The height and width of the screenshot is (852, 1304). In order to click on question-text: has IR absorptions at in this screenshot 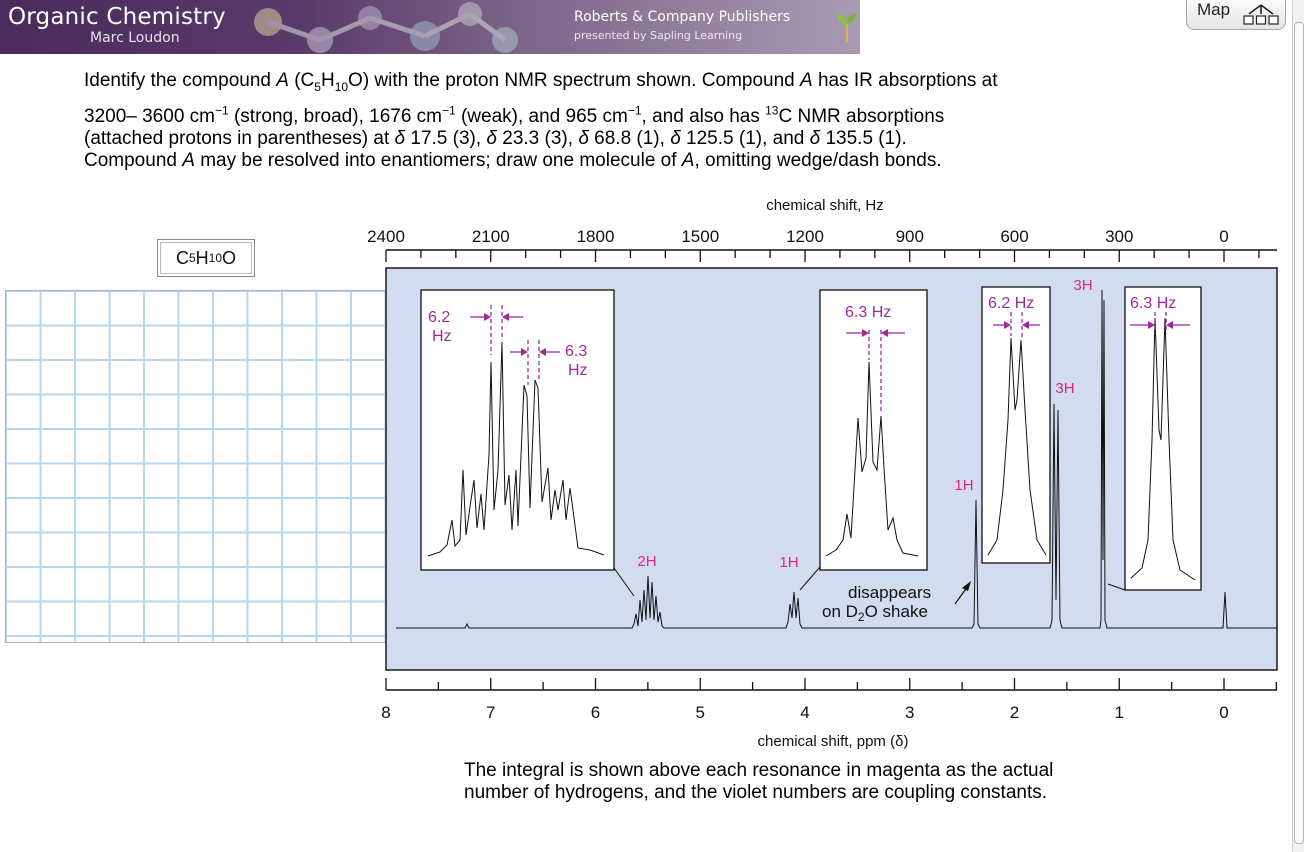, I will do `click(905, 80)`.